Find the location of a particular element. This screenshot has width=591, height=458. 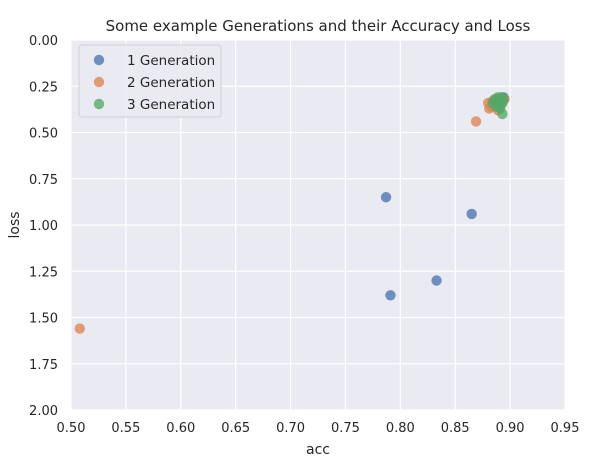

x-tick-label: 0.90 is located at coordinates (510, 428).